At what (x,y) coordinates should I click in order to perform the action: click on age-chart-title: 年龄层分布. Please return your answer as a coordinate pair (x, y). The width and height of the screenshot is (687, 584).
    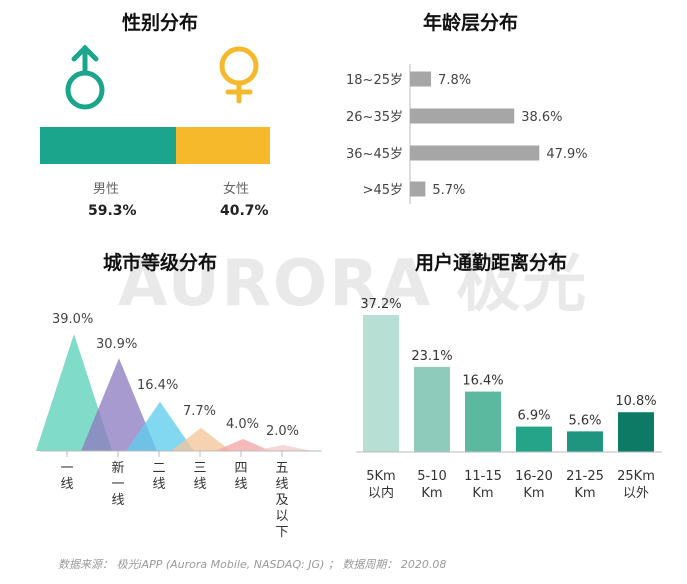
    Looking at the image, I should click on (471, 23).